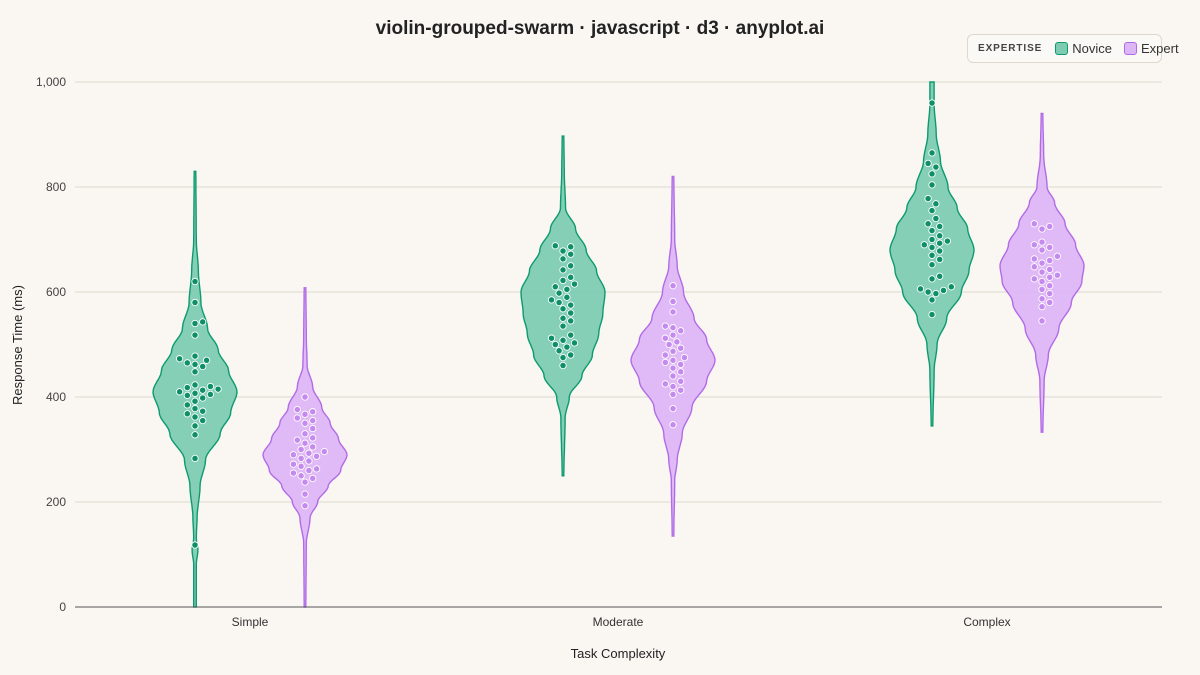  What do you see at coordinates (618, 622) in the screenshot?
I see `x-tick-label-moderate: Moderate` at bounding box center [618, 622].